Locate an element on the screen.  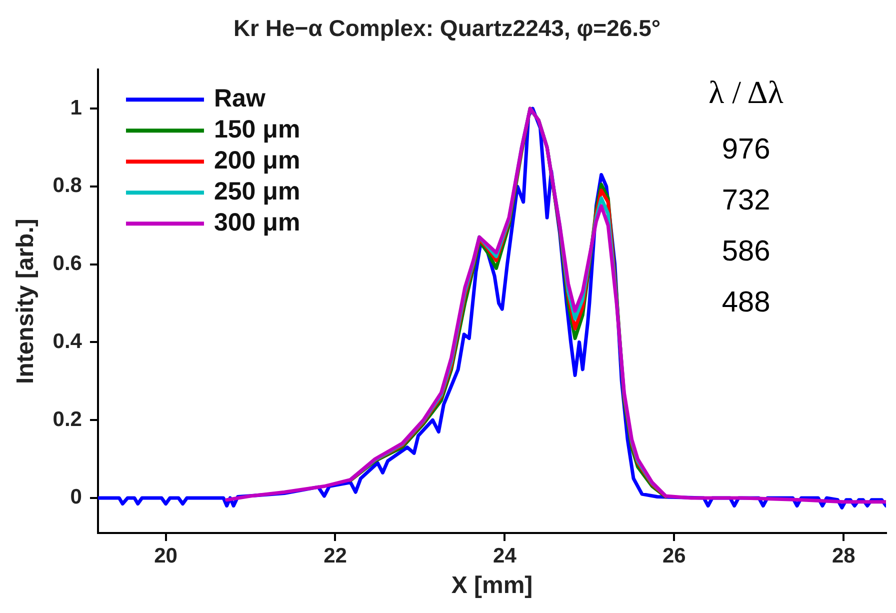
legend-label: 300 μm is located at coordinates (257, 222).